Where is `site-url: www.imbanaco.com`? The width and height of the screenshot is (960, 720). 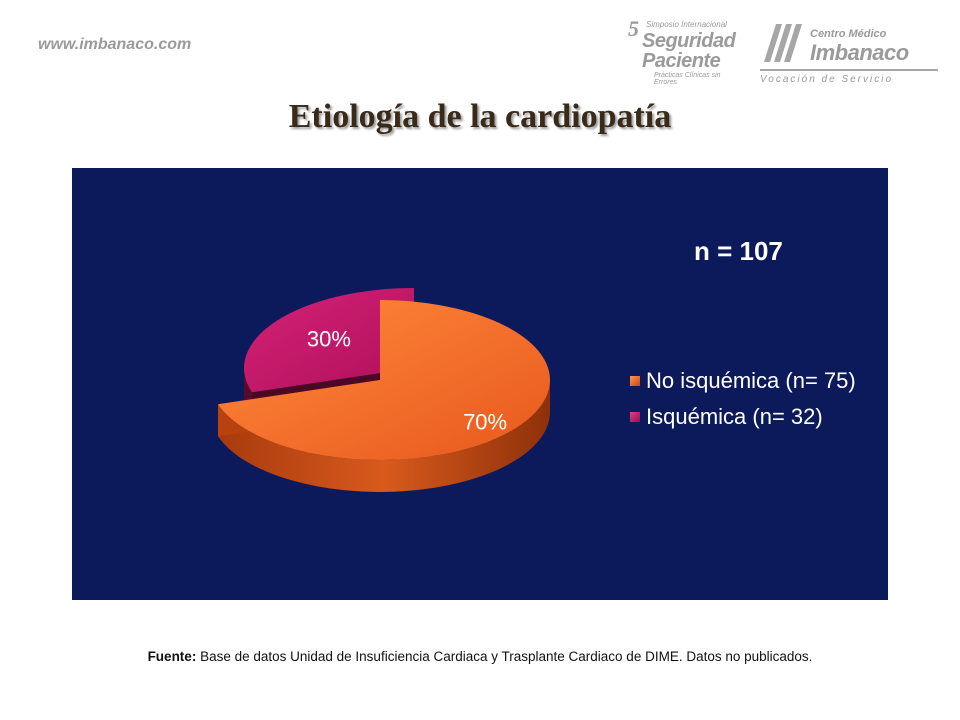
site-url: www.imbanaco.com is located at coordinates (115, 44).